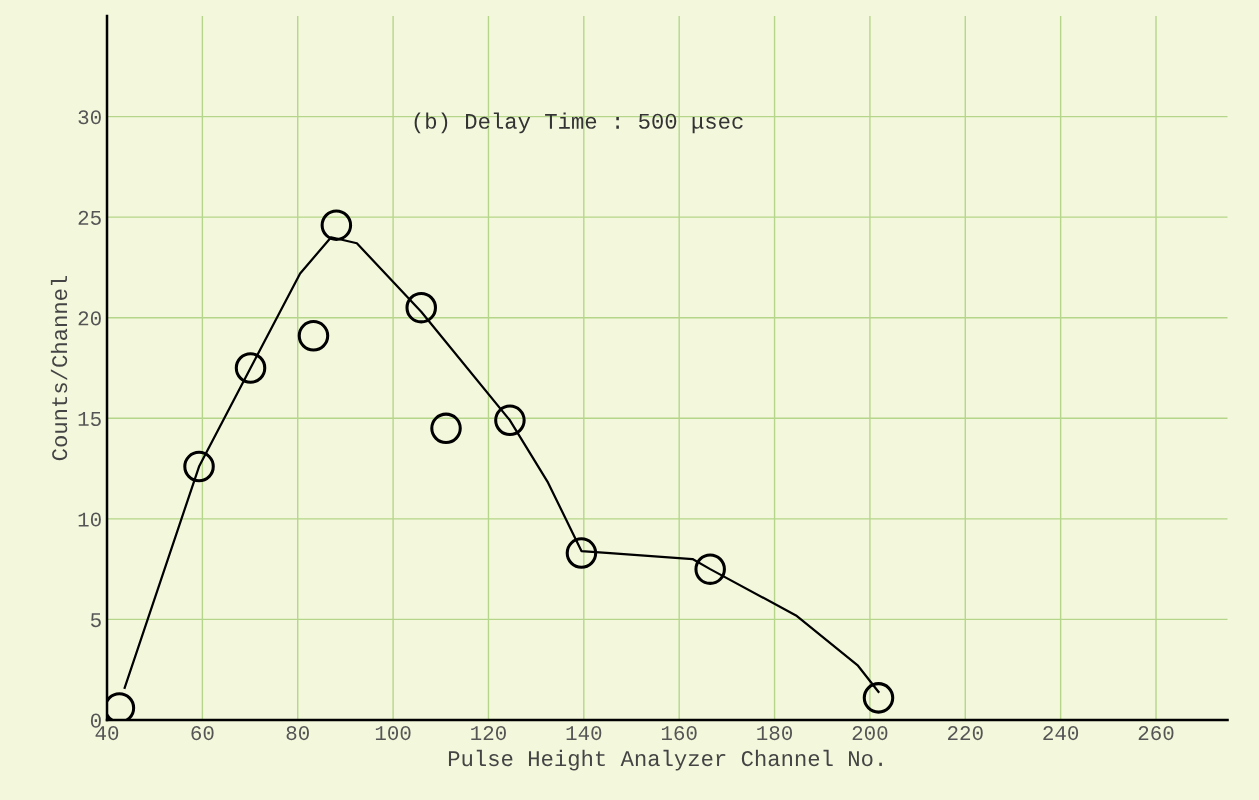 This screenshot has width=1259, height=800. What do you see at coordinates (584, 733) in the screenshot?
I see `x-tick-label: 140` at bounding box center [584, 733].